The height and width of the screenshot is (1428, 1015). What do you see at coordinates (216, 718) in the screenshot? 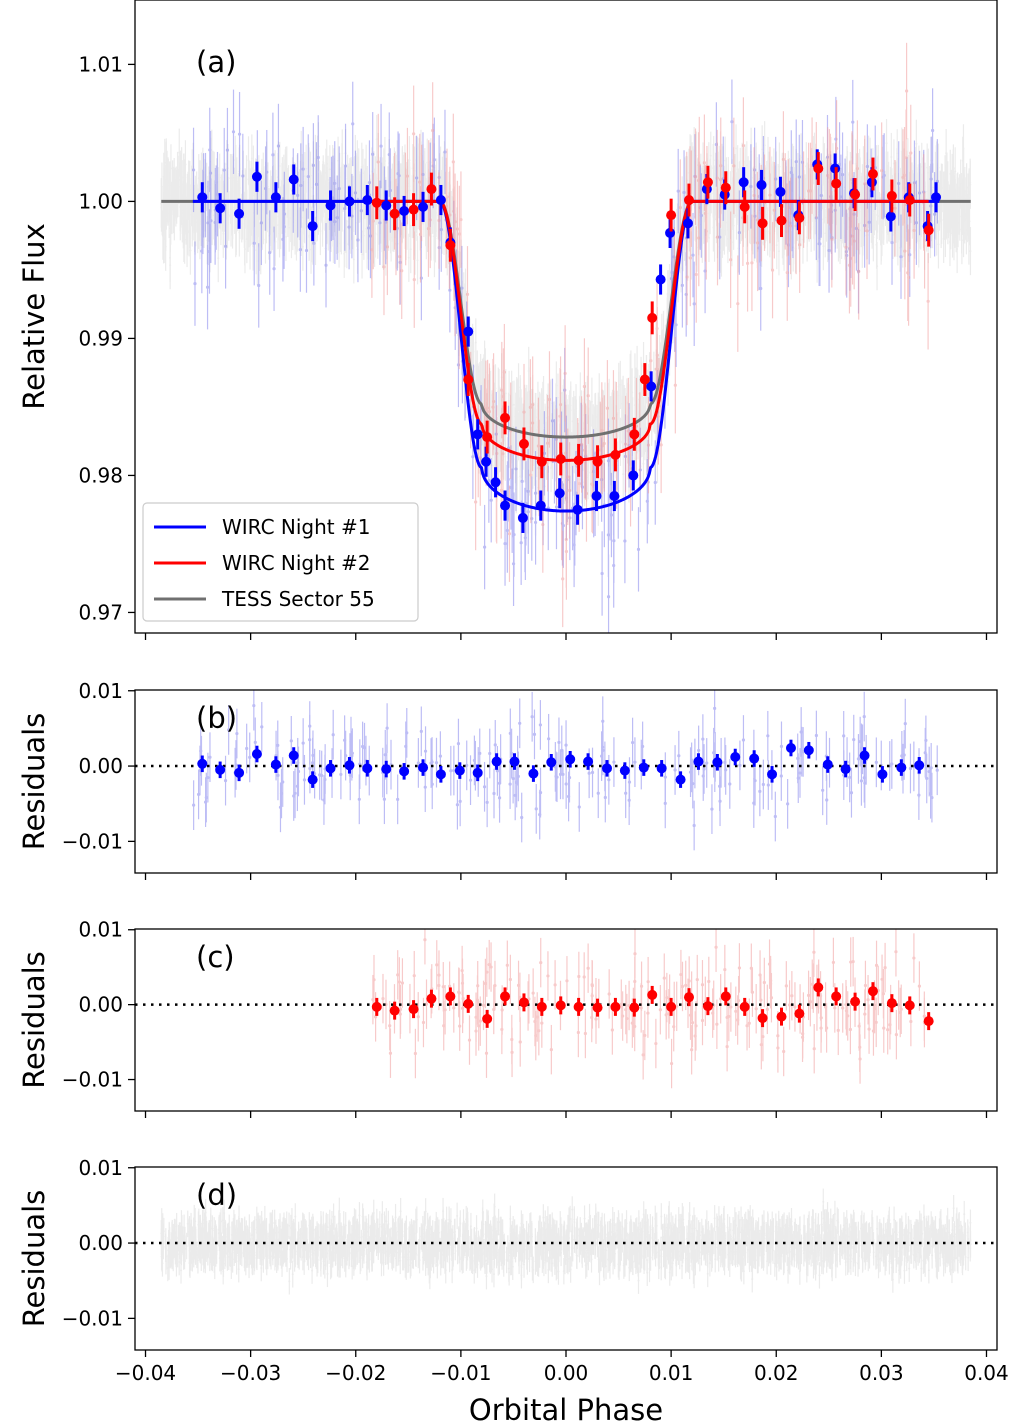
I see `panel-letter: (b)` at bounding box center [216, 718].